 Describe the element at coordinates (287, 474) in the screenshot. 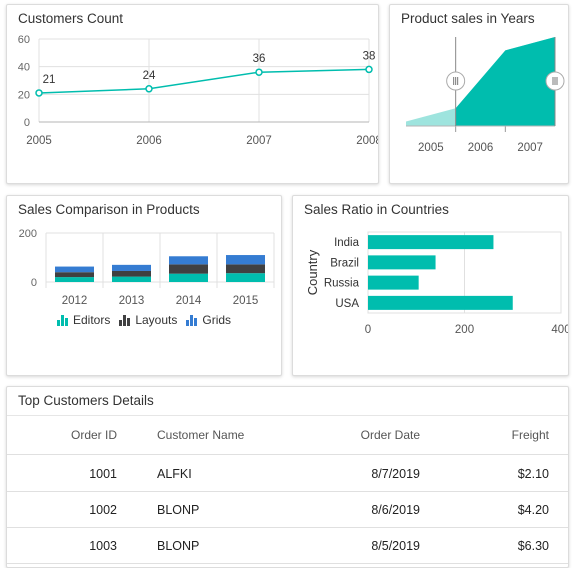

I see `table-row: 1001 ALFKI 8/7/2019 $2.10` at that location.